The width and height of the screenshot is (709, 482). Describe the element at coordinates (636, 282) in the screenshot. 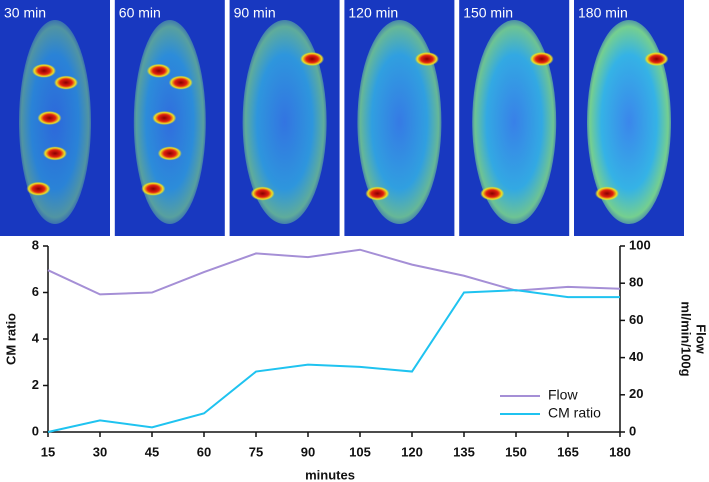

I see `y2-tick-label: 80` at that location.